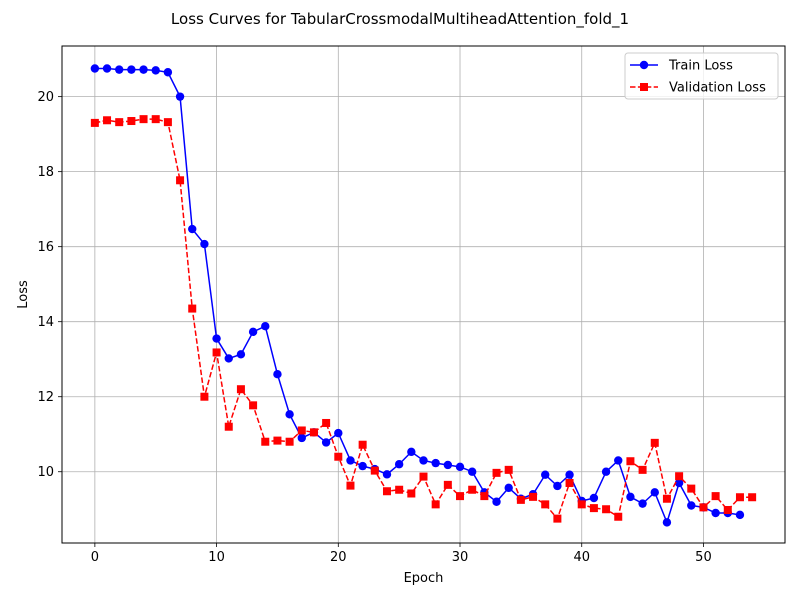 The image size is (800, 600). I want to click on legend-validation-loss-label: Validation Loss, so click(717, 88).